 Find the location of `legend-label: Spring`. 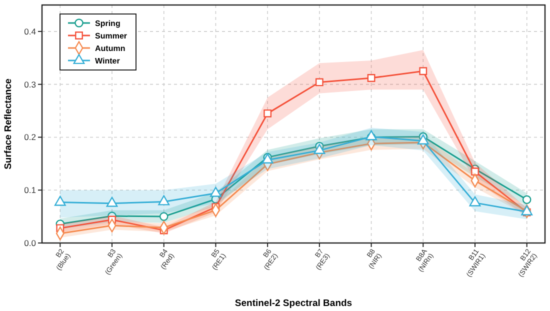

legend-label: Spring is located at coordinates (107, 23).